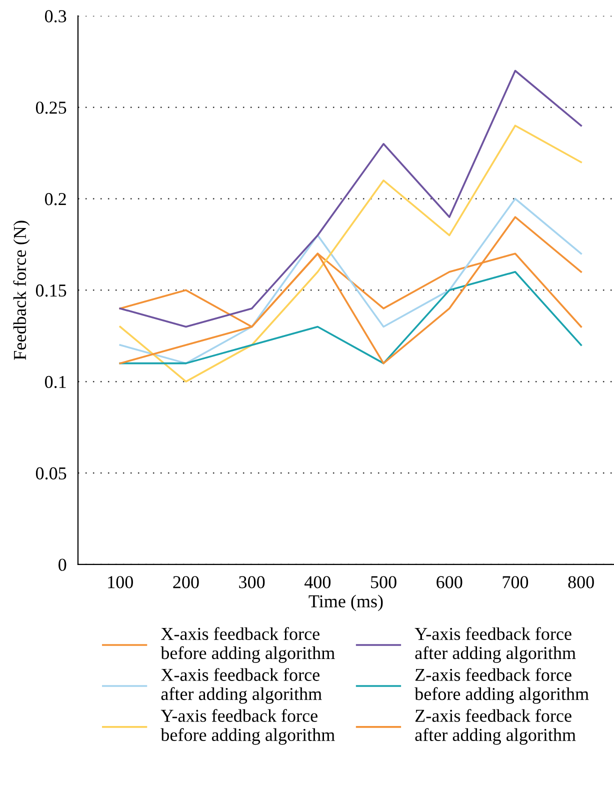 This screenshot has width=614, height=795. What do you see at coordinates (120, 582) in the screenshot?
I see `x-tick-label: 100` at bounding box center [120, 582].